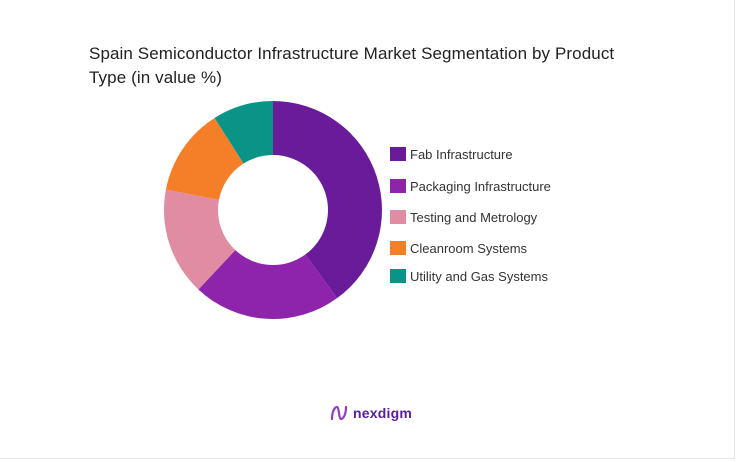 The height and width of the screenshot is (462, 741). I want to click on legend-item: Testing and Metrology, so click(463, 217).